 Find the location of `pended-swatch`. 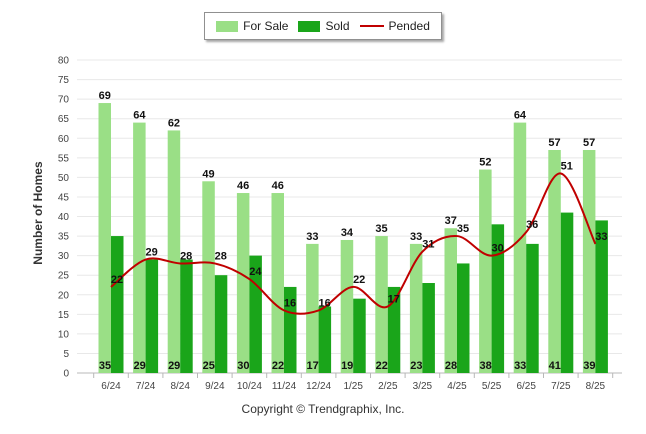

pended-swatch is located at coordinates (371, 26).